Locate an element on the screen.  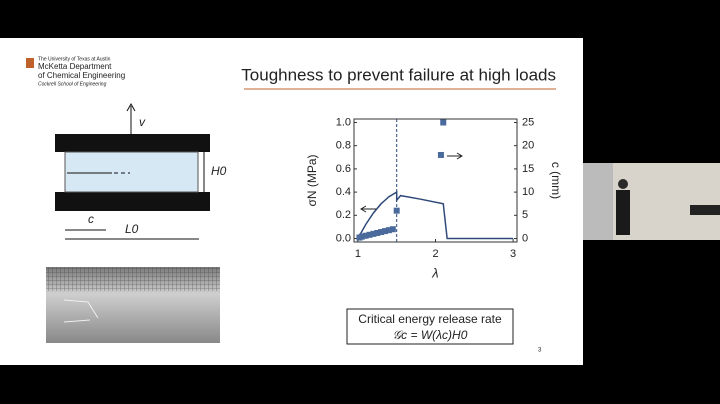
y-tick-label: 0.0 is located at coordinates (343, 238).